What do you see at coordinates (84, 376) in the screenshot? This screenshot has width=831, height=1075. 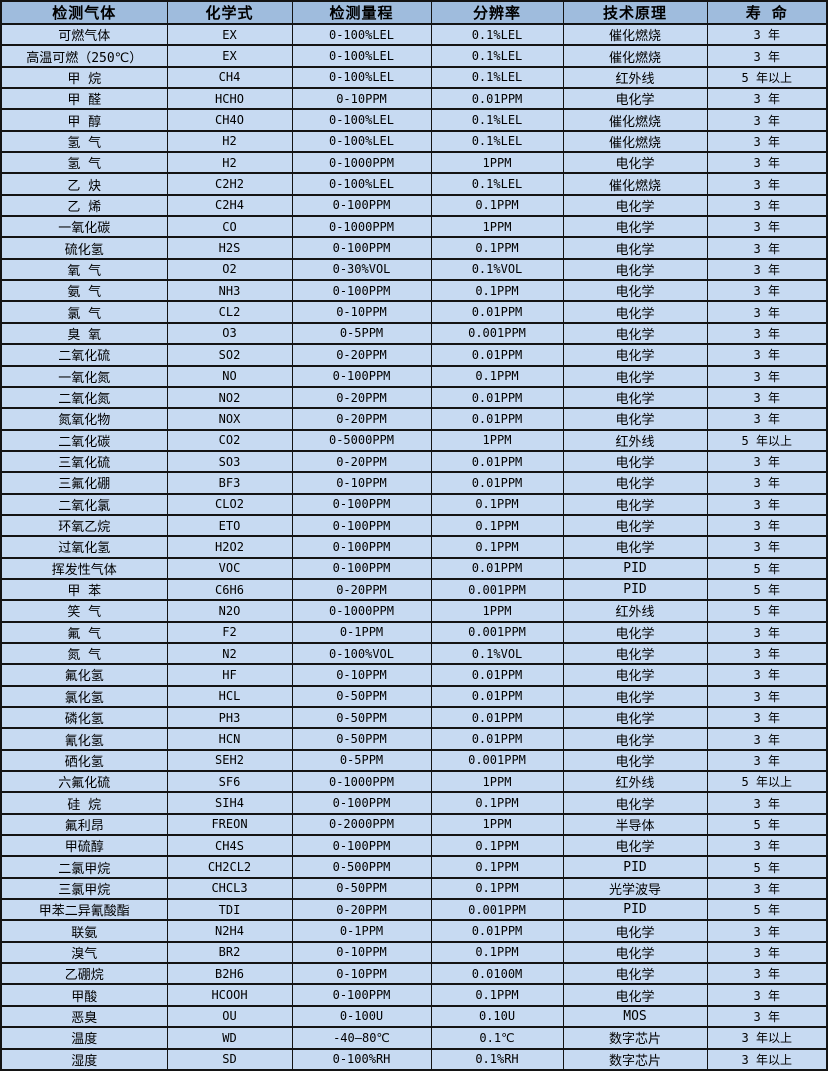 I see `gas-name-cell: 一氧化氮` at bounding box center [84, 376].